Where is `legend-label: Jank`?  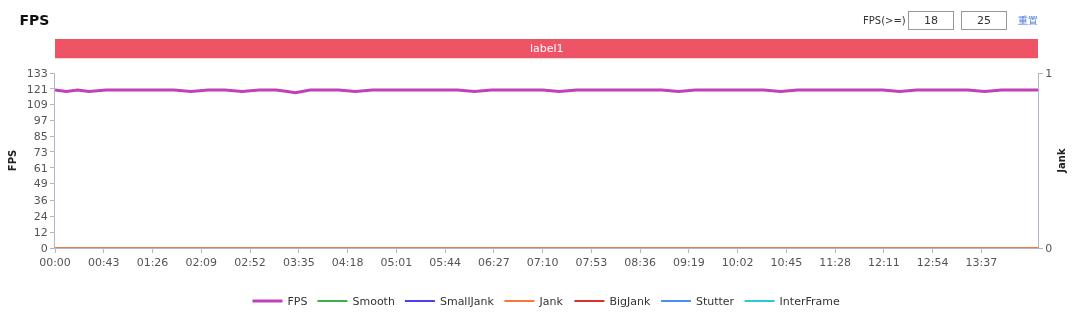 legend-label: Jank is located at coordinates (551, 302).